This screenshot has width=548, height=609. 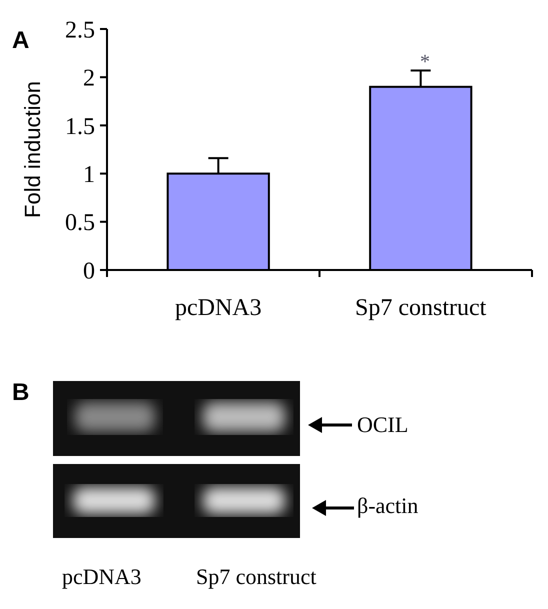 I want to click on y-tick-label: 0, so click(x=89, y=271).